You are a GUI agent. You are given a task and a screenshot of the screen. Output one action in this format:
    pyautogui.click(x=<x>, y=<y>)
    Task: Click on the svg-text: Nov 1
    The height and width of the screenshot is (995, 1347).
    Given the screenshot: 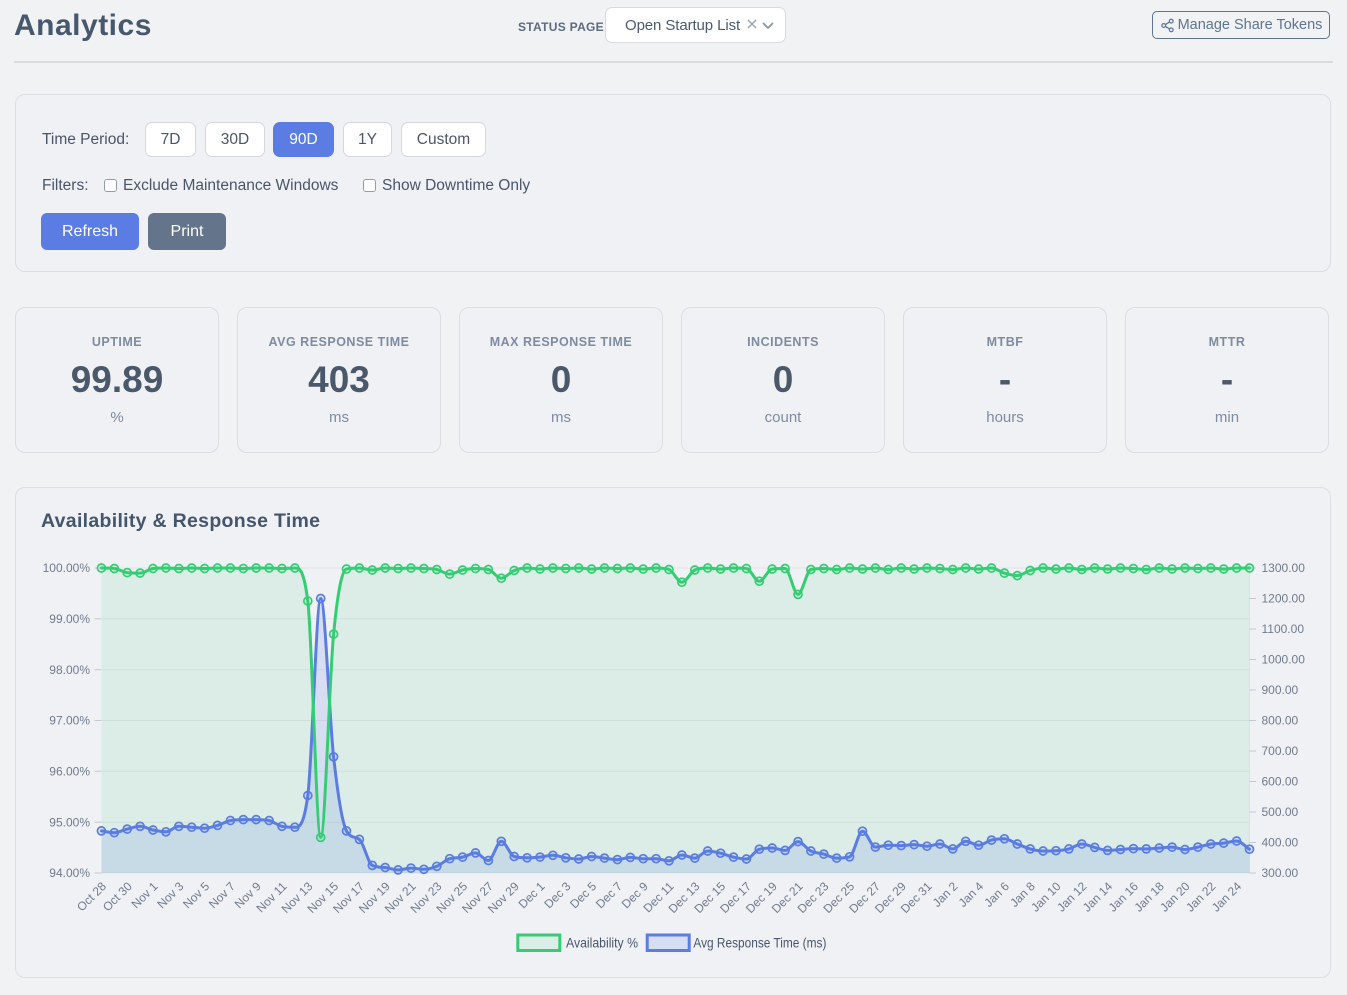 What is the action you would take?
    pyautogui.click(x=145, y=895)
    